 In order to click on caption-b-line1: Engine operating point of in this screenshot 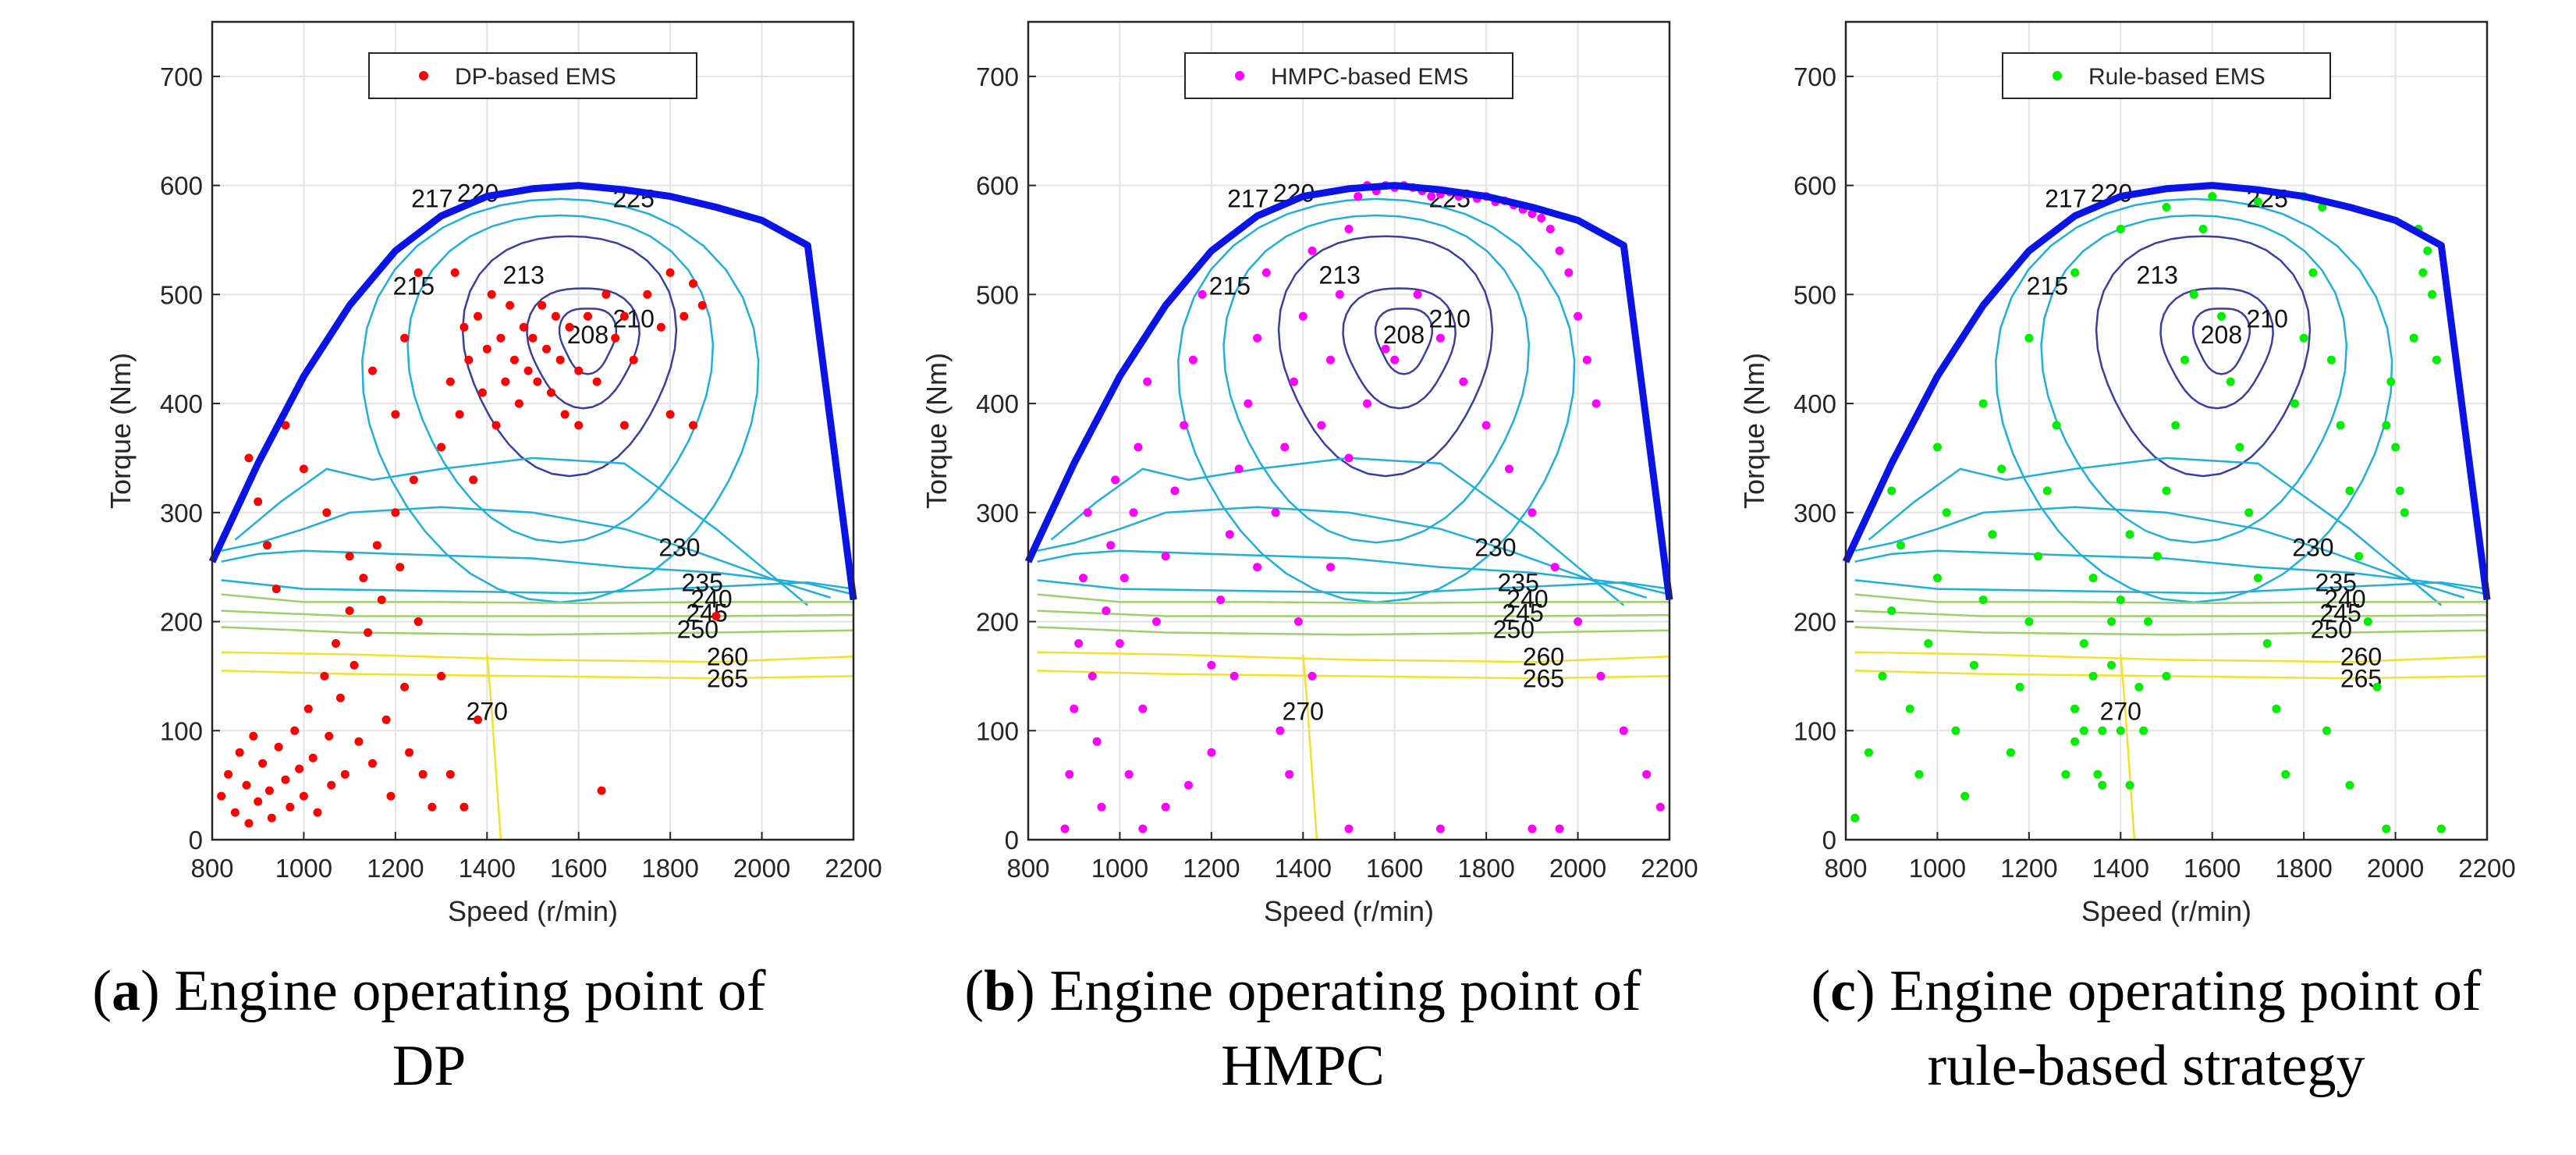, I will do `click(1345, 991)`.